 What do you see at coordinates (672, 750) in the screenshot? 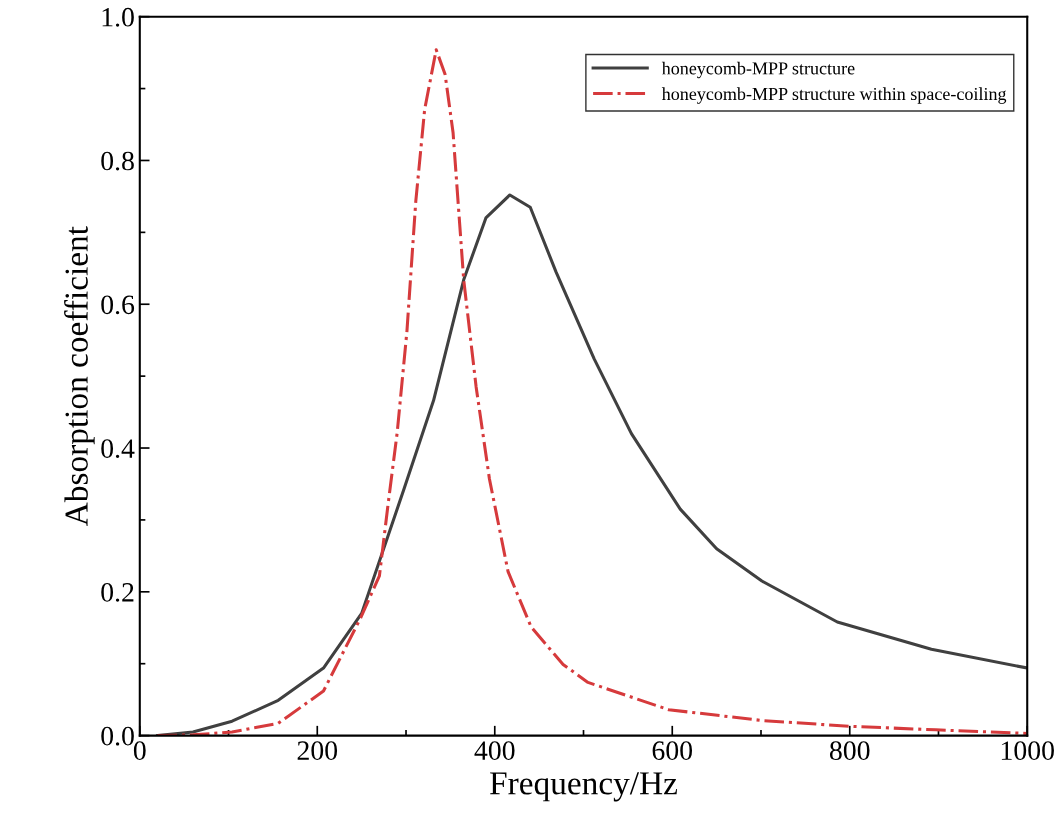
I see `x-tick-label: 600` at bounding box center [672, 750].